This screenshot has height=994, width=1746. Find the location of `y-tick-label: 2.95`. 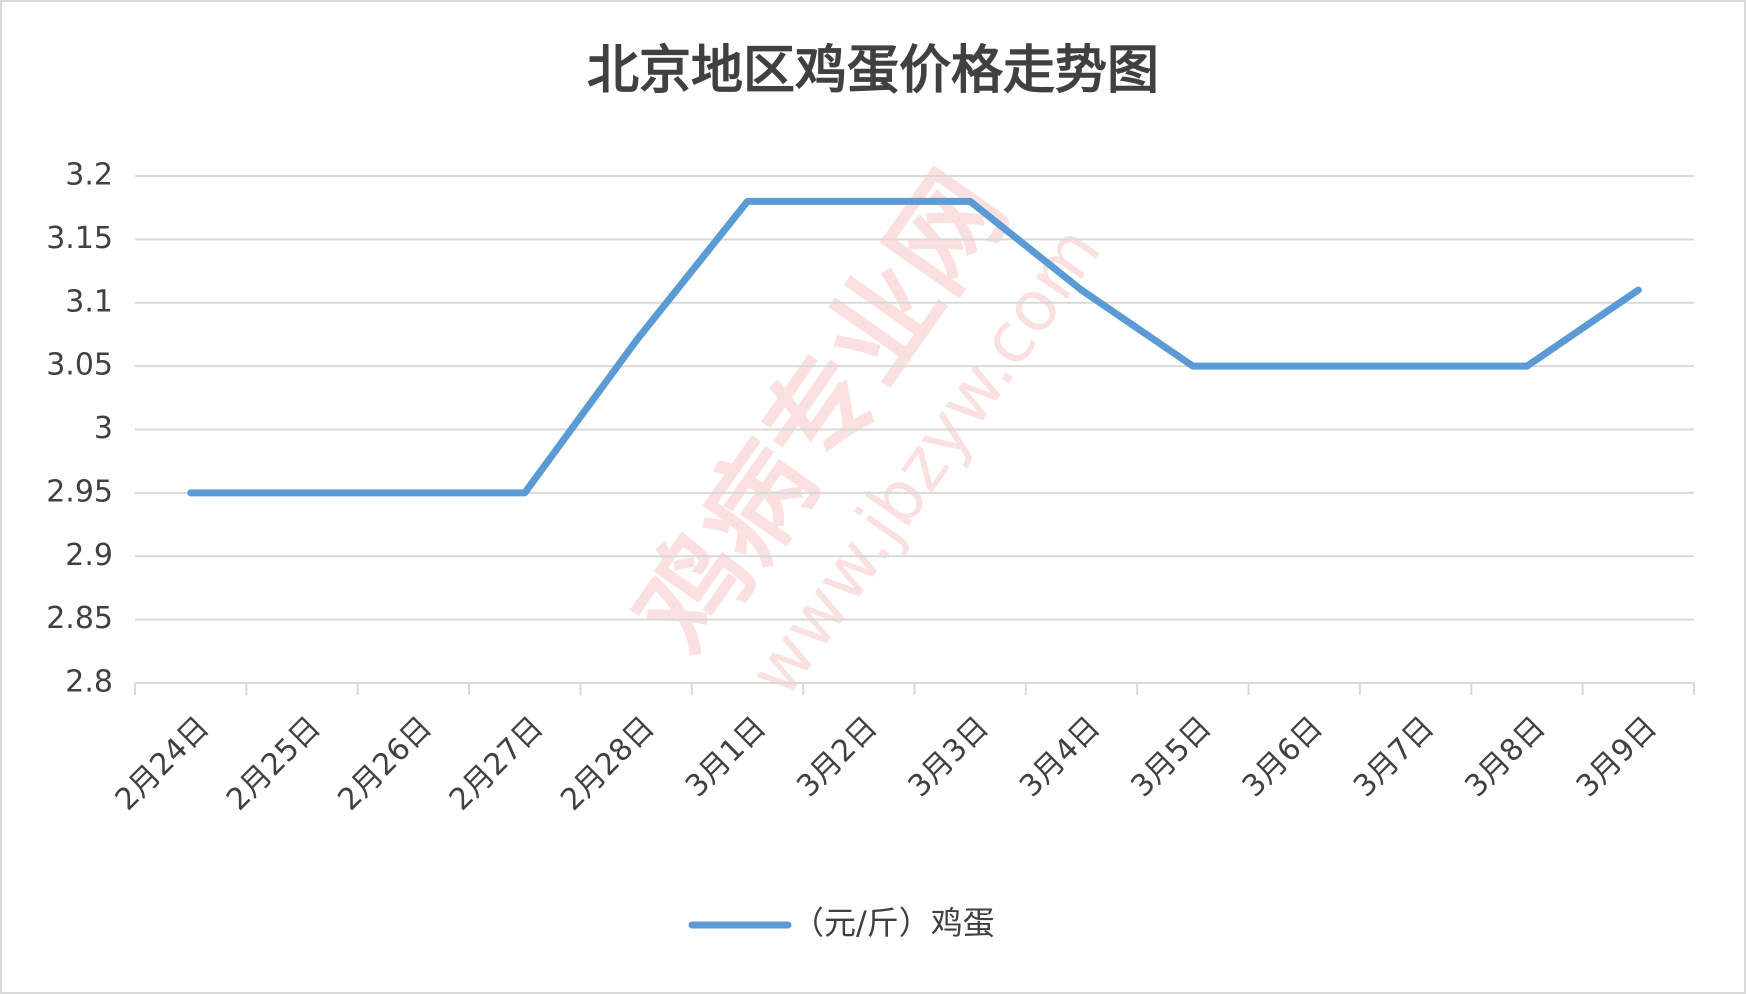

y-tick-label: 2.95 is located at coordinates (79, 491).